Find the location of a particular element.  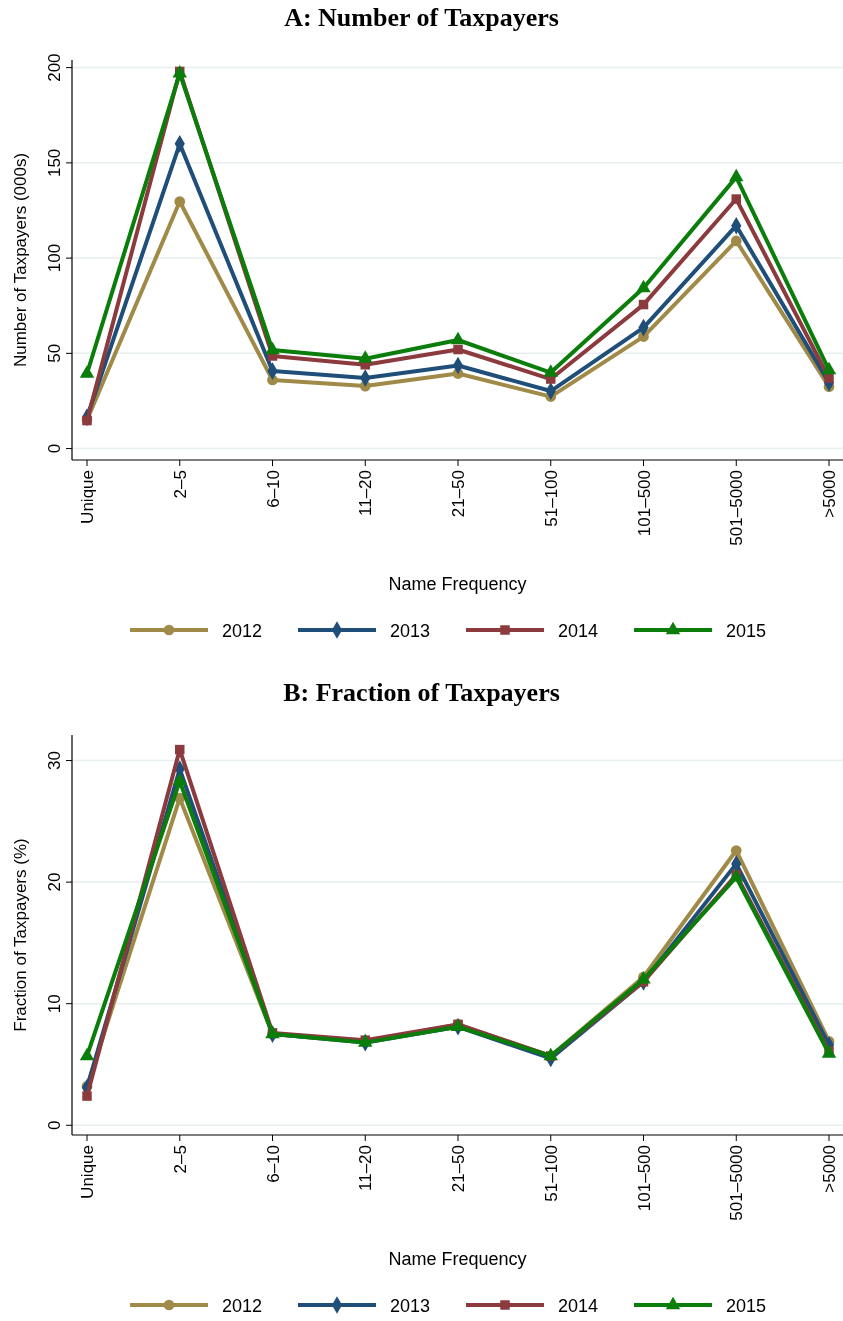

y-tick-label: 150 is located at coordinates (54, 163).